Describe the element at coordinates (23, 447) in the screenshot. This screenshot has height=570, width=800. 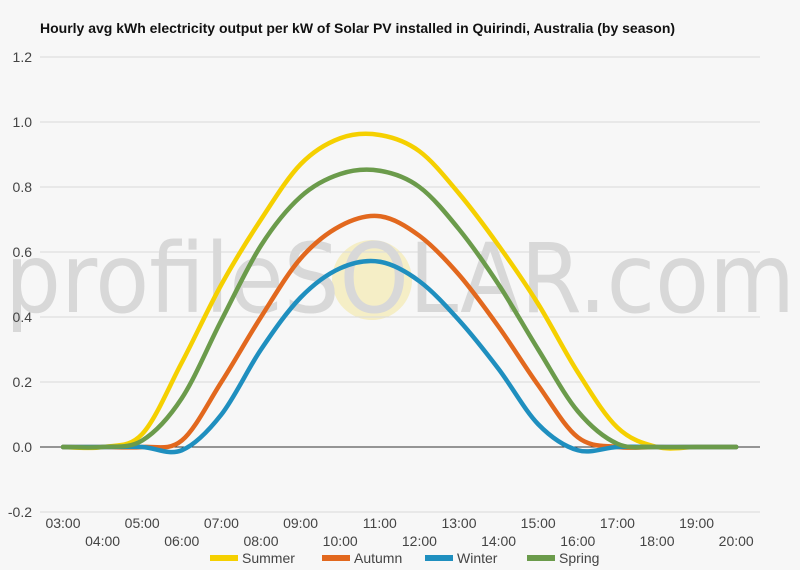
I see `y-tick-label: 0.0` at that location.